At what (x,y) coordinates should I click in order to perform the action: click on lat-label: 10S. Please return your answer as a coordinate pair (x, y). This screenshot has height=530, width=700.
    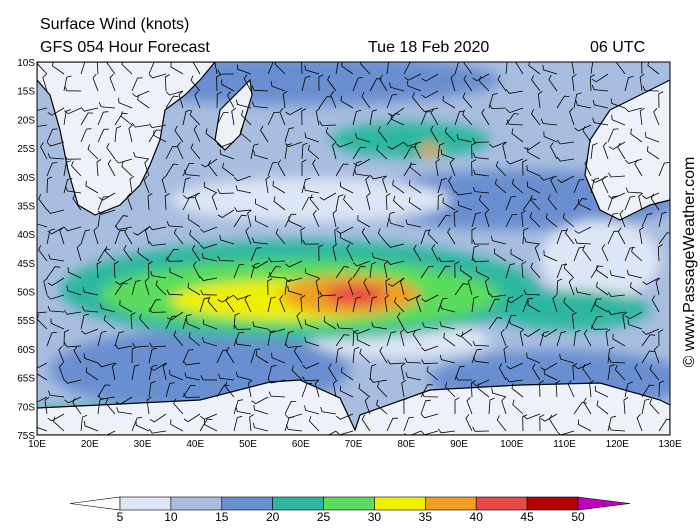
    Looking at the image, I should click on (26, 63).